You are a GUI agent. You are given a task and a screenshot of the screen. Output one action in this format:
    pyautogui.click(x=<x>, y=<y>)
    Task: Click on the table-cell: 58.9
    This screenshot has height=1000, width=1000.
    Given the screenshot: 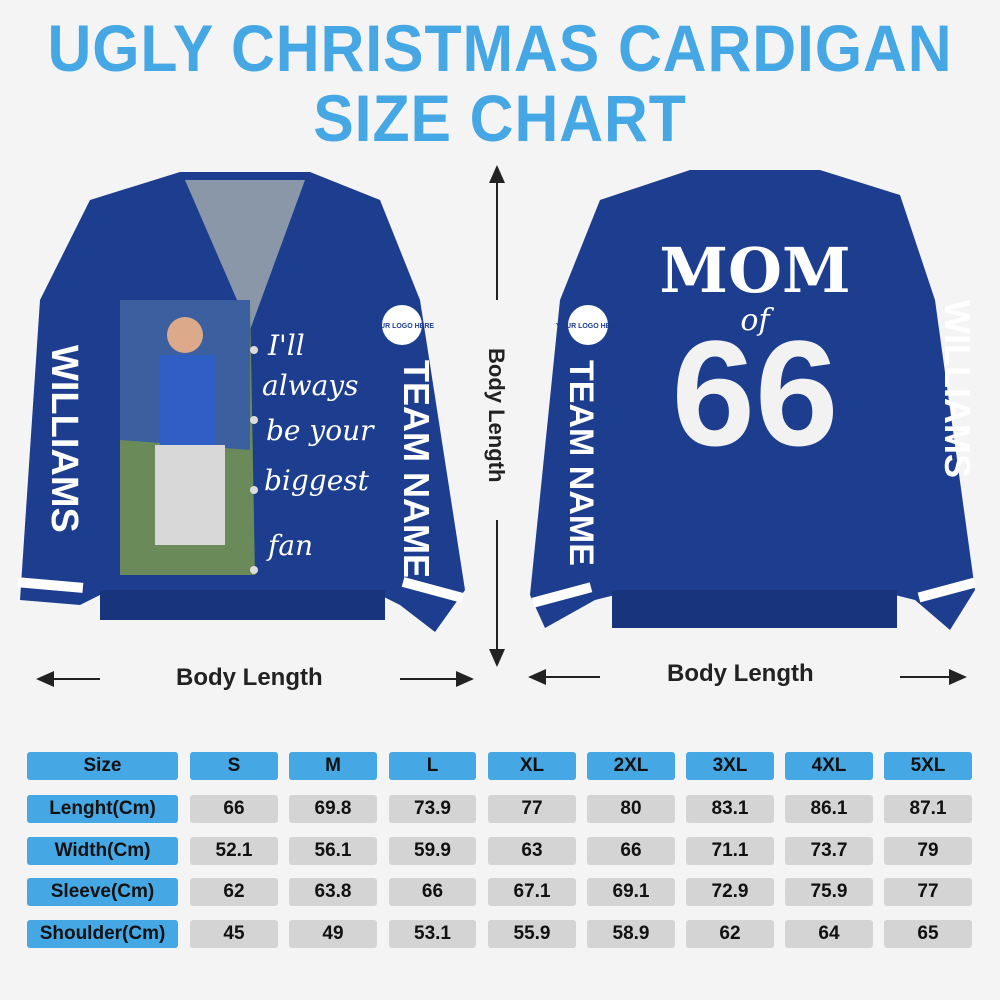 What is the action you would take?
    pyautogui.click(x=631, y=934)
    